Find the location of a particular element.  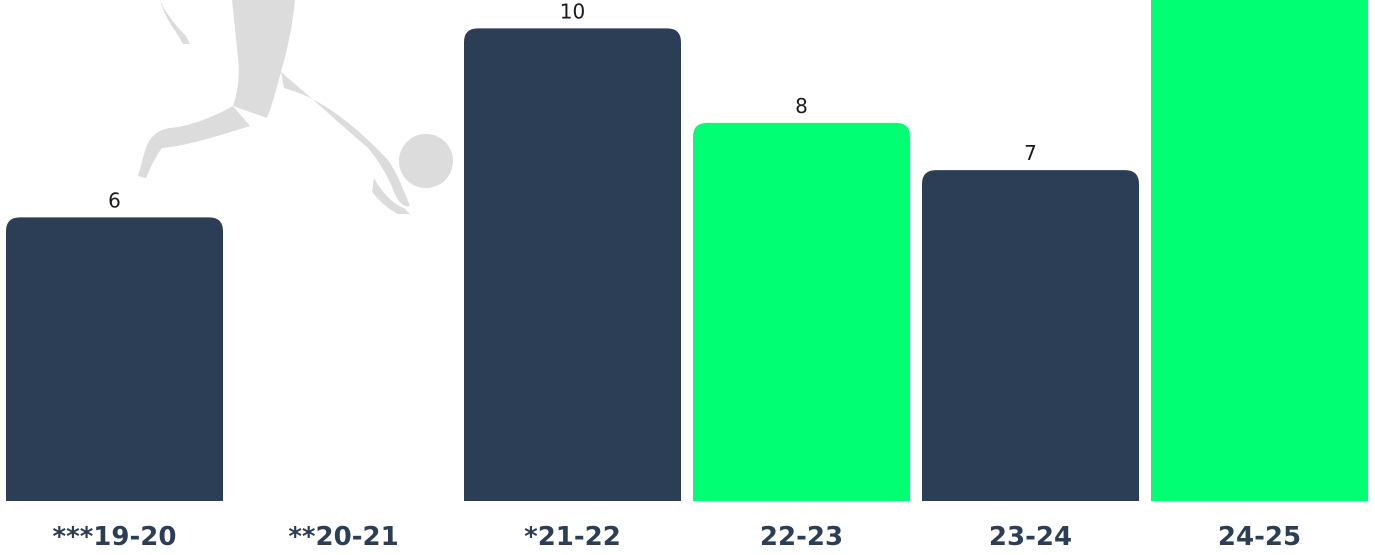

value-label-3: 10 is located at coordinates (572, 11).